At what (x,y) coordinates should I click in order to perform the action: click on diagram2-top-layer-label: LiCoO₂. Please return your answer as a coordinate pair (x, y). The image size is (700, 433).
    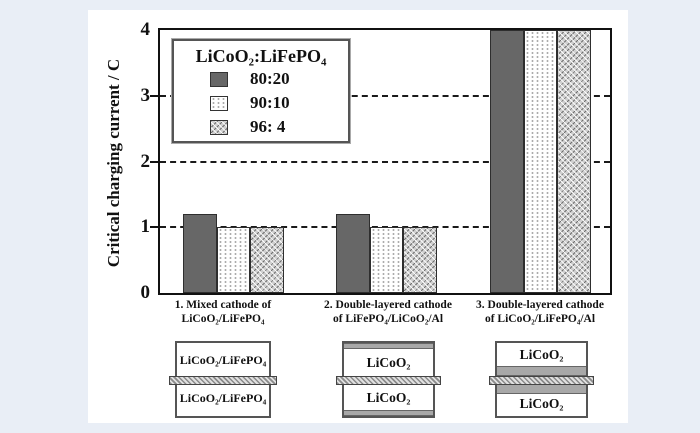
    Looking at the image, I should click on (388, 362).